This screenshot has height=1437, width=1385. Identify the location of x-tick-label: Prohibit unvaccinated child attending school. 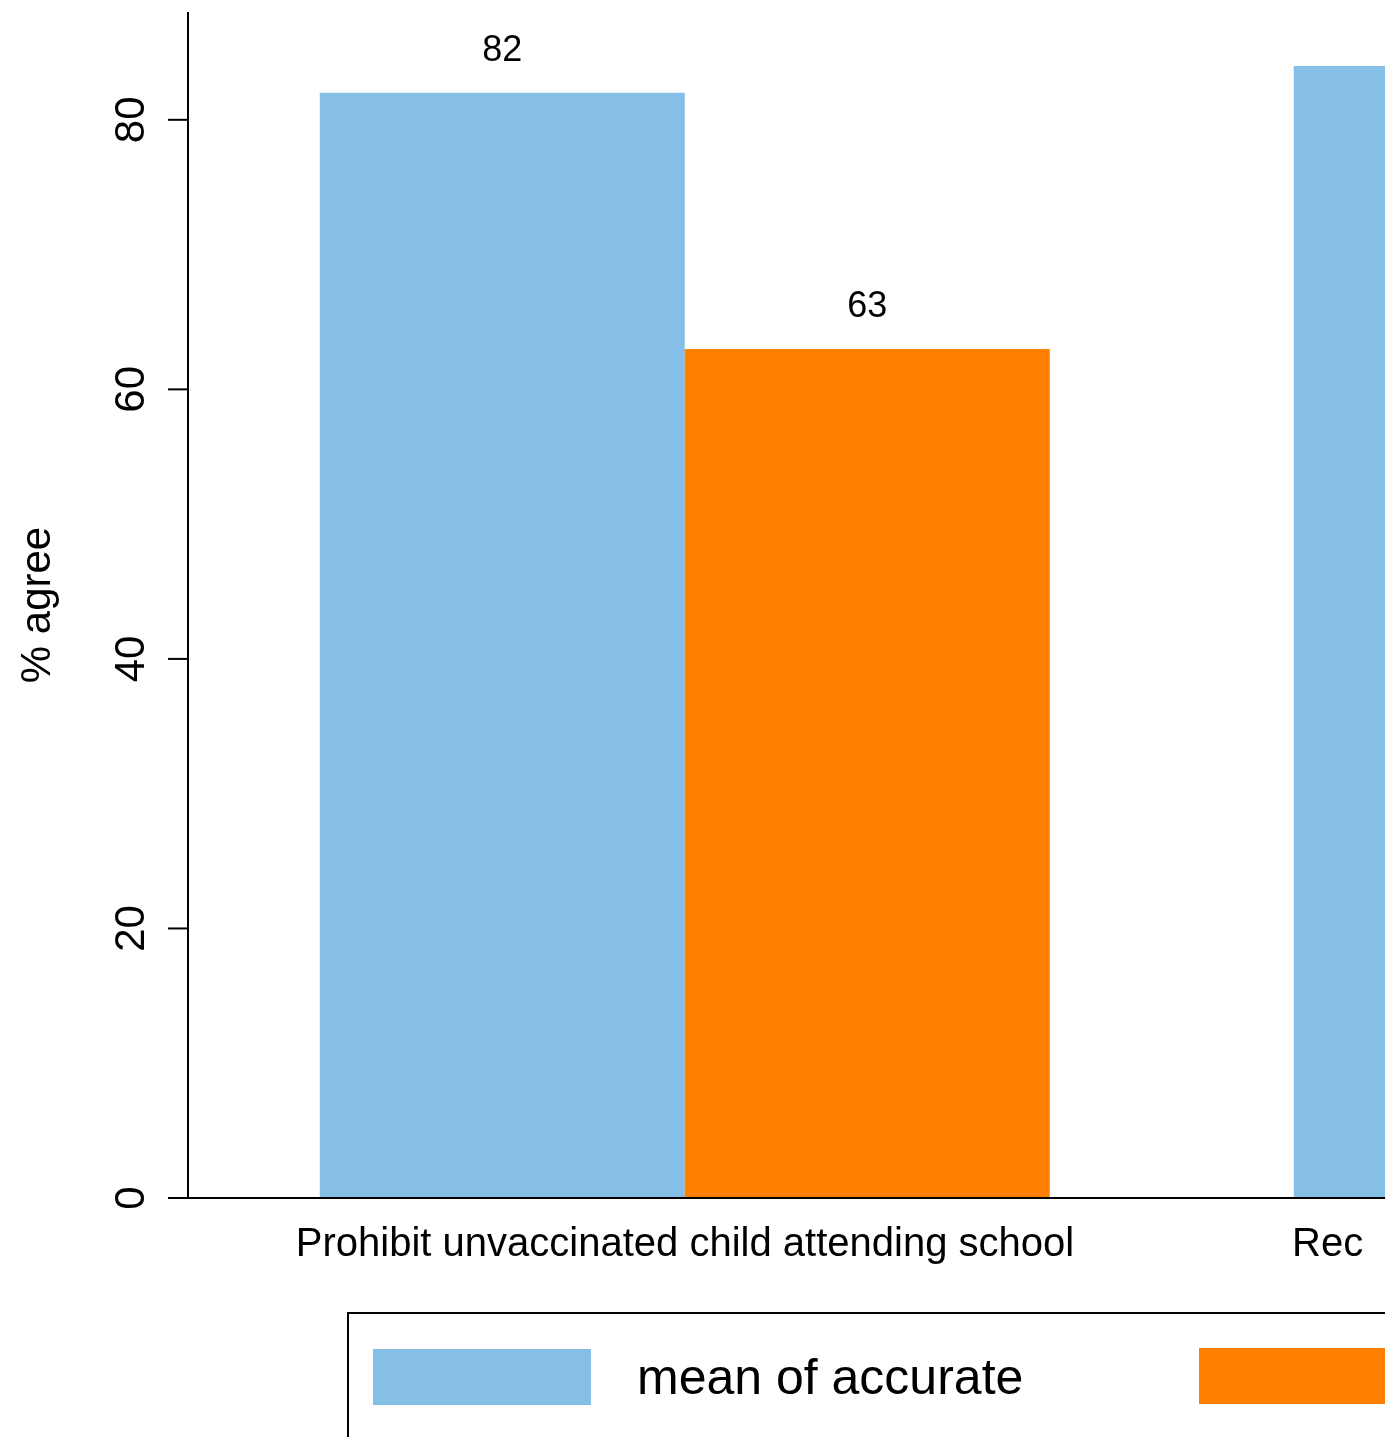
(685, 1242).